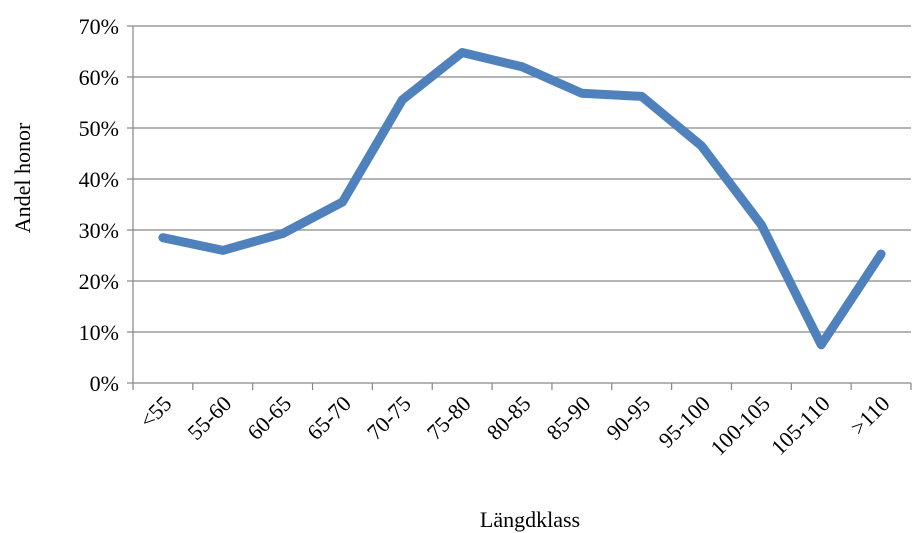 The image size is (921, 533). I want to click on x-tick-label: 105-110, so click(800, 425).